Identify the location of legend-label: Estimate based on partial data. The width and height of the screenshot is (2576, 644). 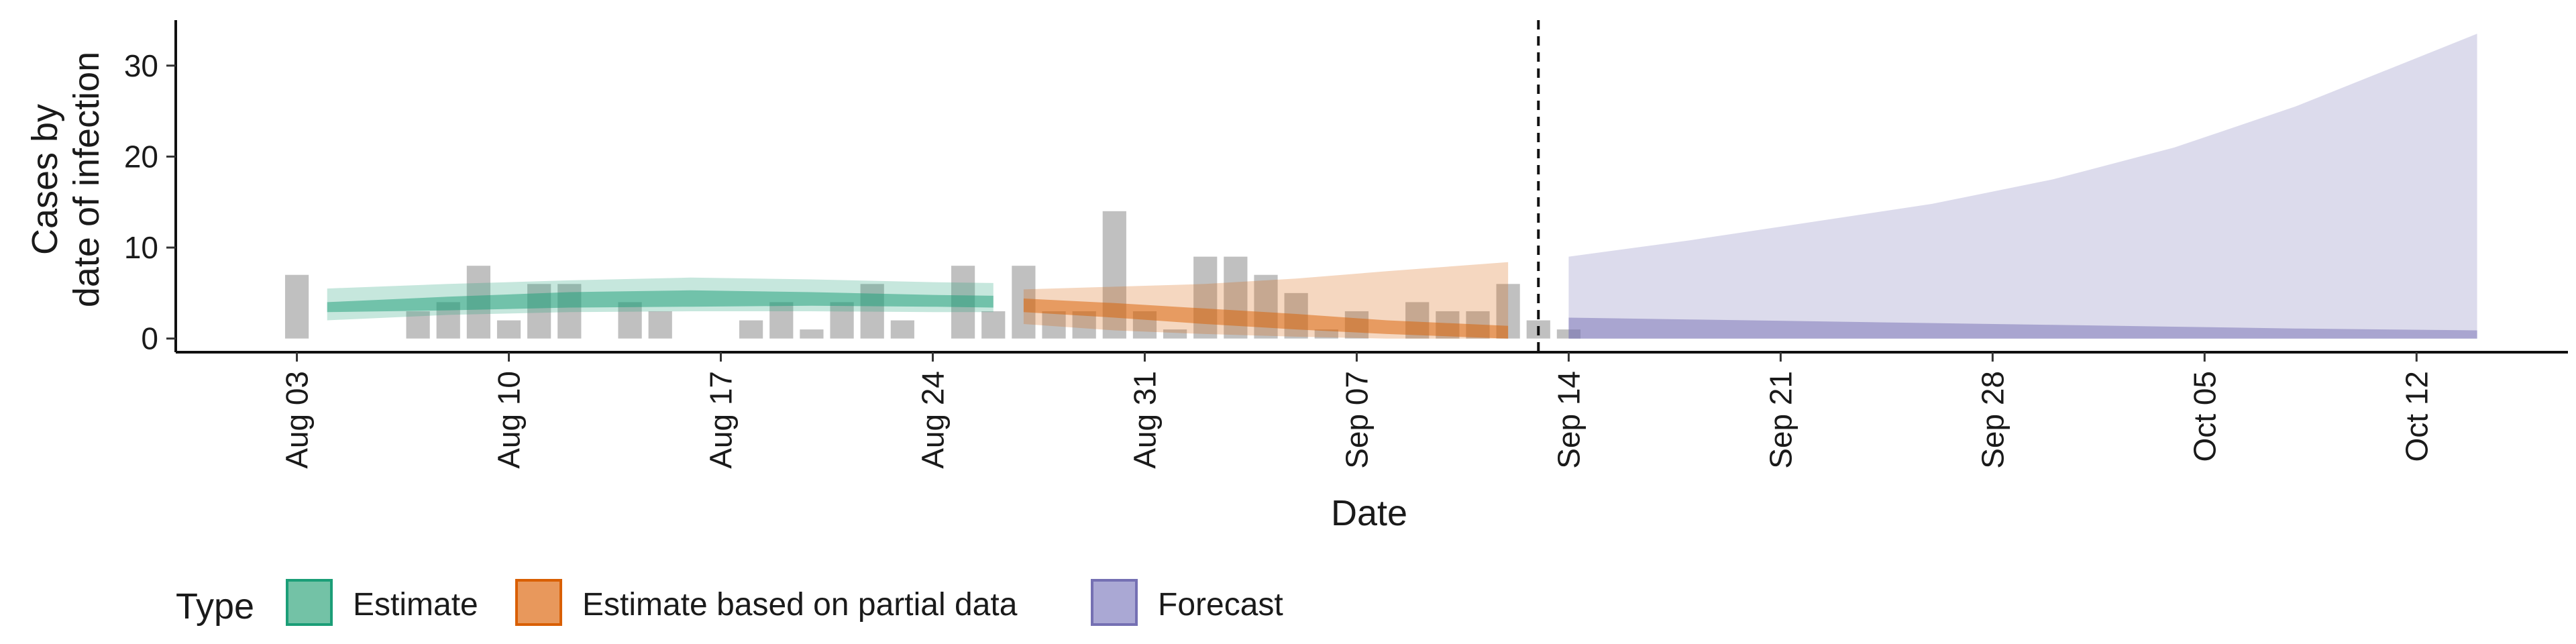
(800, 605).